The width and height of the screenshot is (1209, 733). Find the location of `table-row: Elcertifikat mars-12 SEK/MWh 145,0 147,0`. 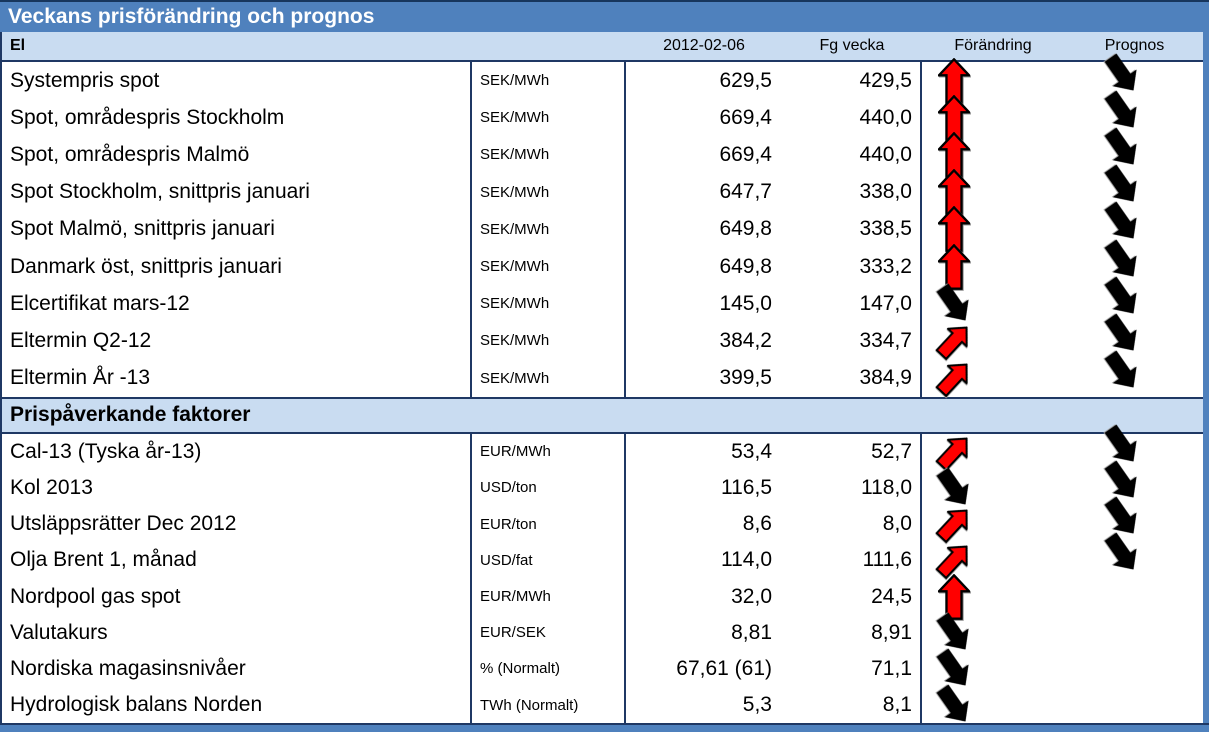

table-row: Elcertifikat mars-12 SEK/MWh 145,0 147,0 is located at coordinates (602, 299).